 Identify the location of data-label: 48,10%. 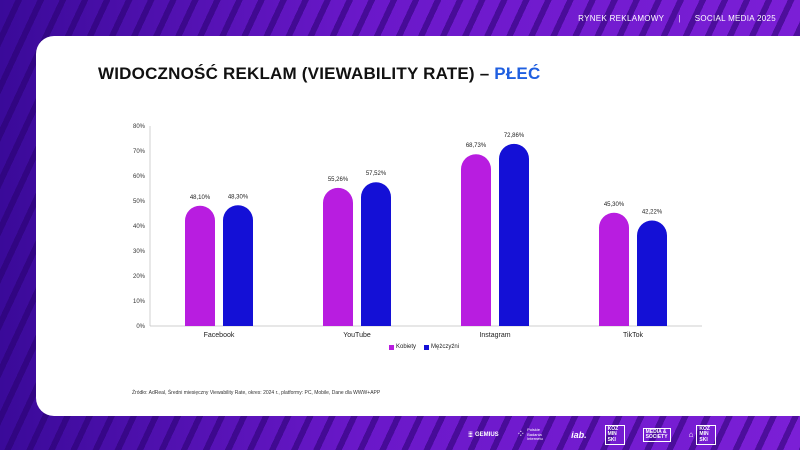
(200, 198).